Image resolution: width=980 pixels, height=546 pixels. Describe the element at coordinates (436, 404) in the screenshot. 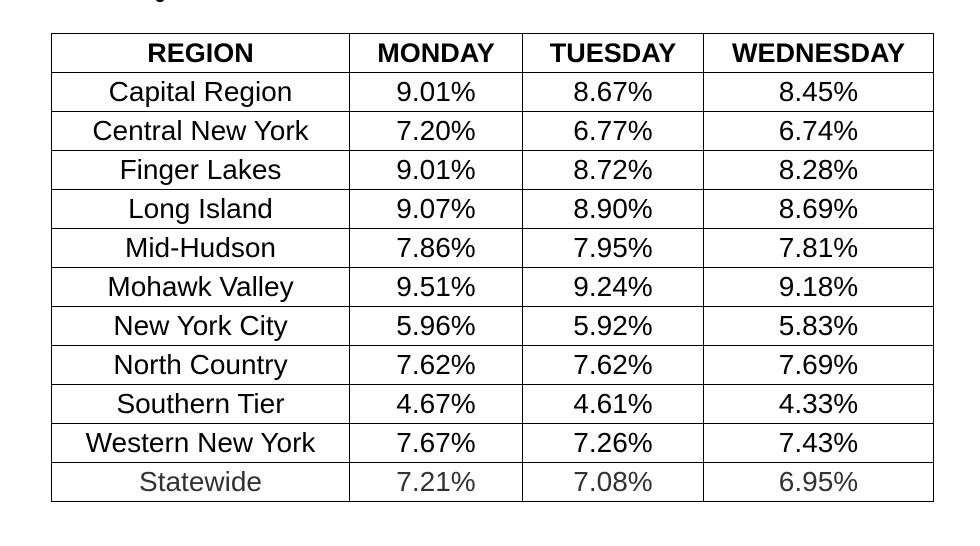

I see `monday-cell: 4.67%` at that location.